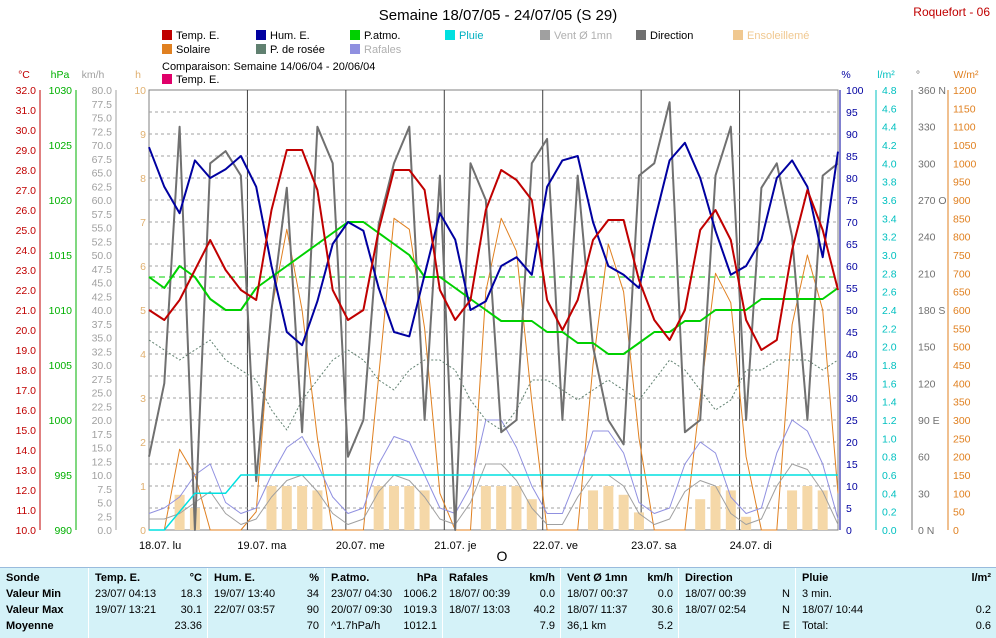 The image size is (996, 638). I want to click on press-axis-tick: 990, so click(63, 531).